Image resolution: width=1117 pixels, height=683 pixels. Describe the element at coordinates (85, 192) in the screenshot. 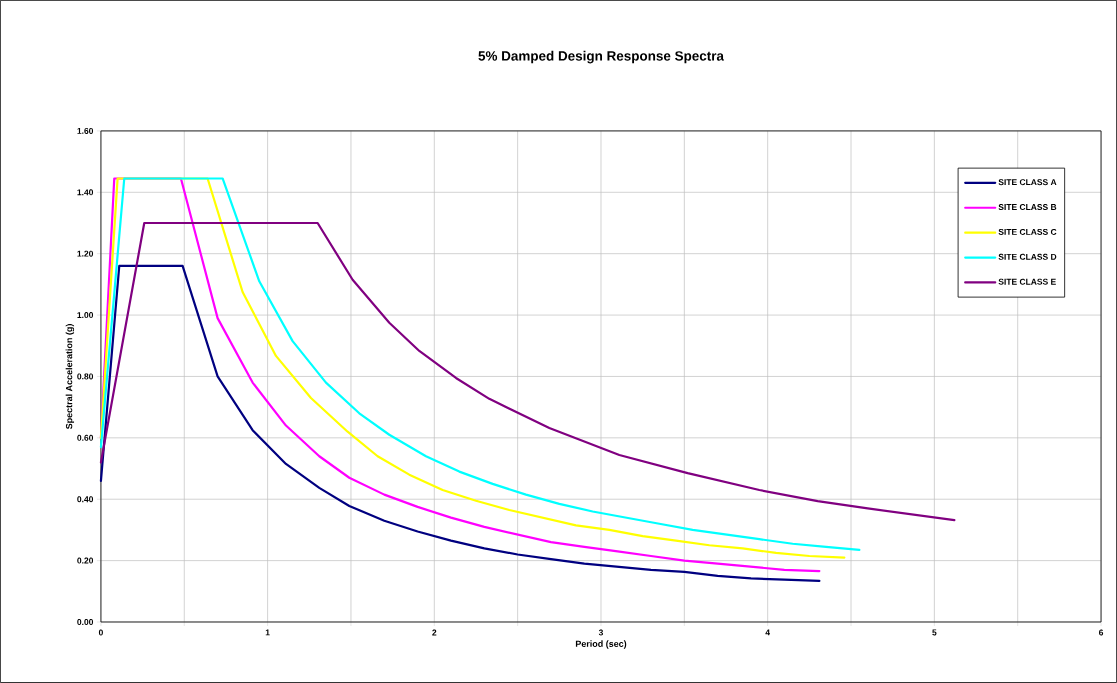

I see `y-tick-label: 1.40` at that location.